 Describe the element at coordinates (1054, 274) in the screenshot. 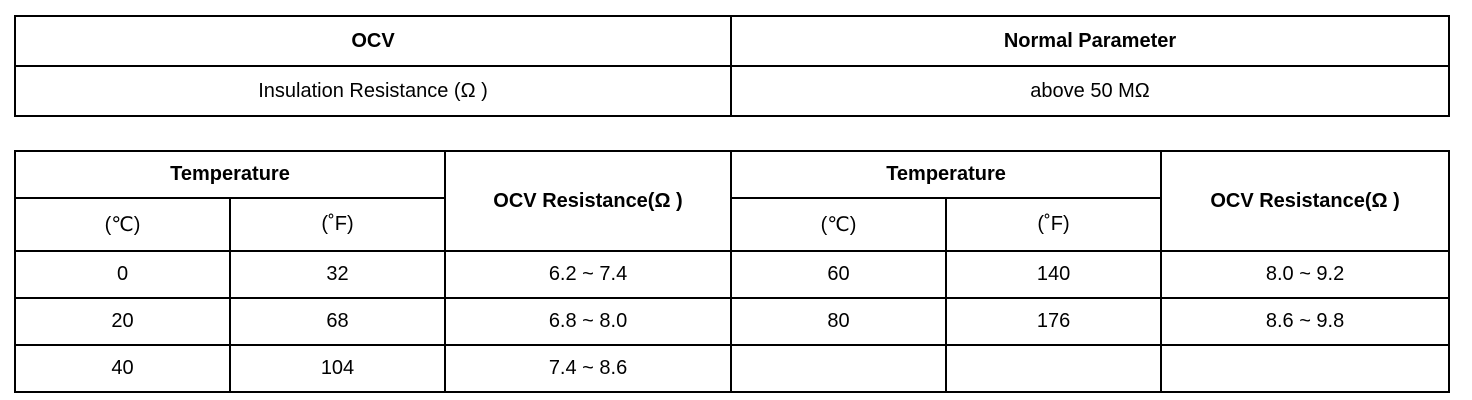

I see `cell: 140` at that location.